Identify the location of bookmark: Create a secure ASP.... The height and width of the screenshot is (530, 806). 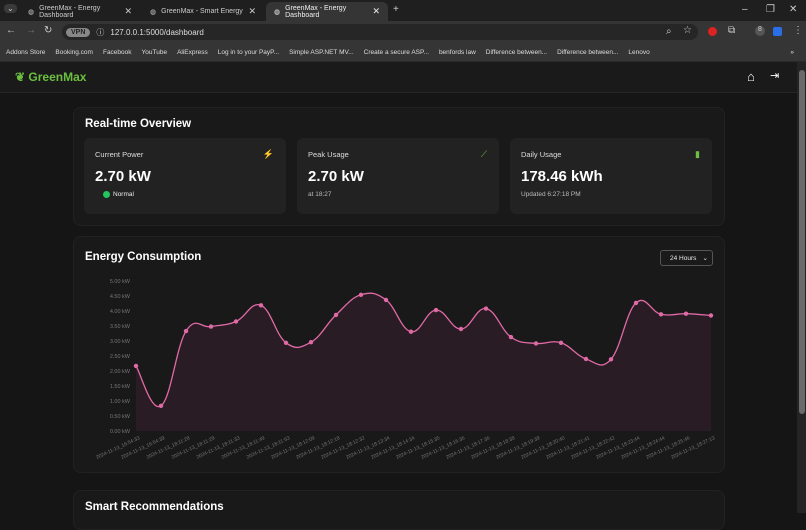
(396, 52).